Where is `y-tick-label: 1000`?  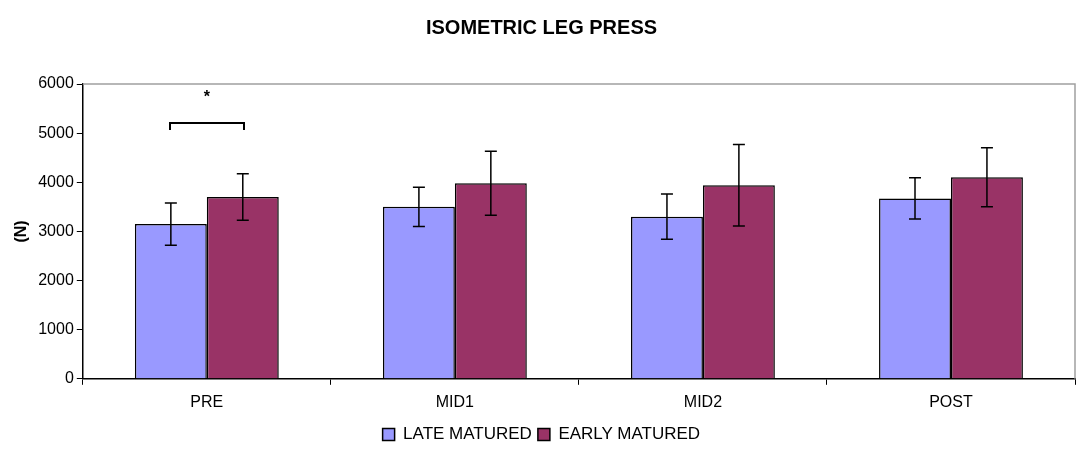
y-tick-label: 1000 is located at coordinates (56, 329).